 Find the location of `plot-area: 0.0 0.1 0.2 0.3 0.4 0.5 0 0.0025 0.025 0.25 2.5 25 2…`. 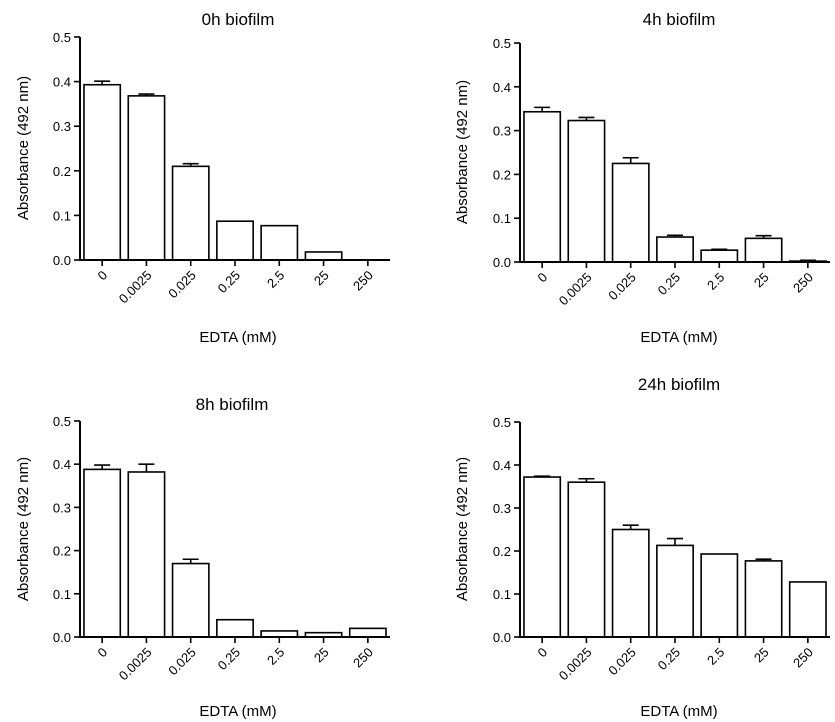

plot-area: 0.0 0.1 0.2 0.3 0.4 0.5 0 0.0025 0.025 0.25 2.5 25 2… is located at coordinates (661, 549).